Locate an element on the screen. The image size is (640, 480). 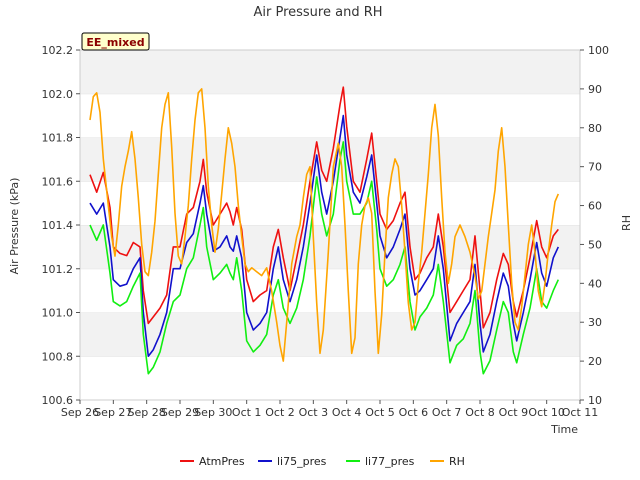
x-tick-label: Oct 1 is located at coordinates (247, 412).